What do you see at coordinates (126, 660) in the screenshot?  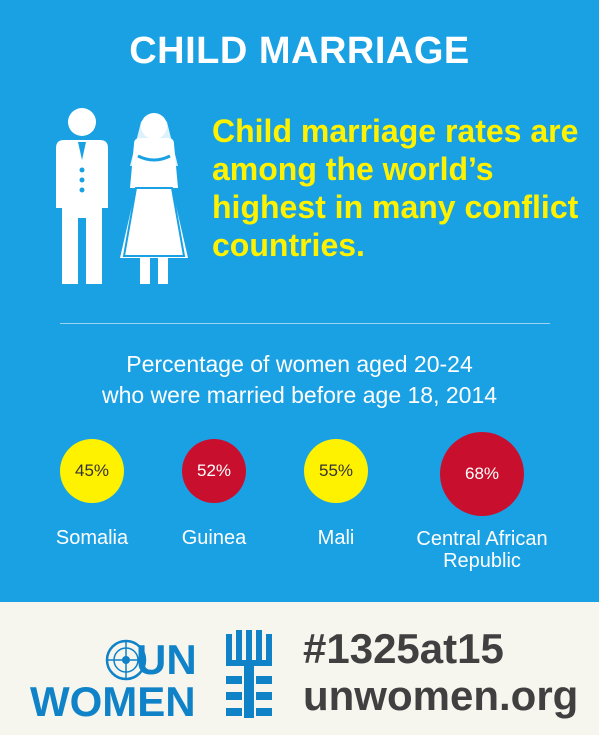 I see `un-globe-icon` at bounding box center [126, 660].